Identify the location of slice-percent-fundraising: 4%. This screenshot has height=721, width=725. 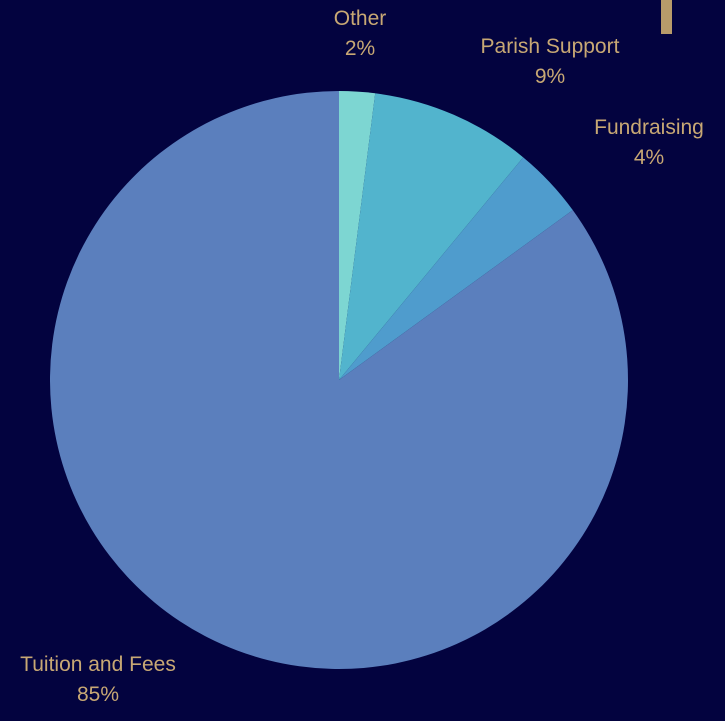
(649, 157).